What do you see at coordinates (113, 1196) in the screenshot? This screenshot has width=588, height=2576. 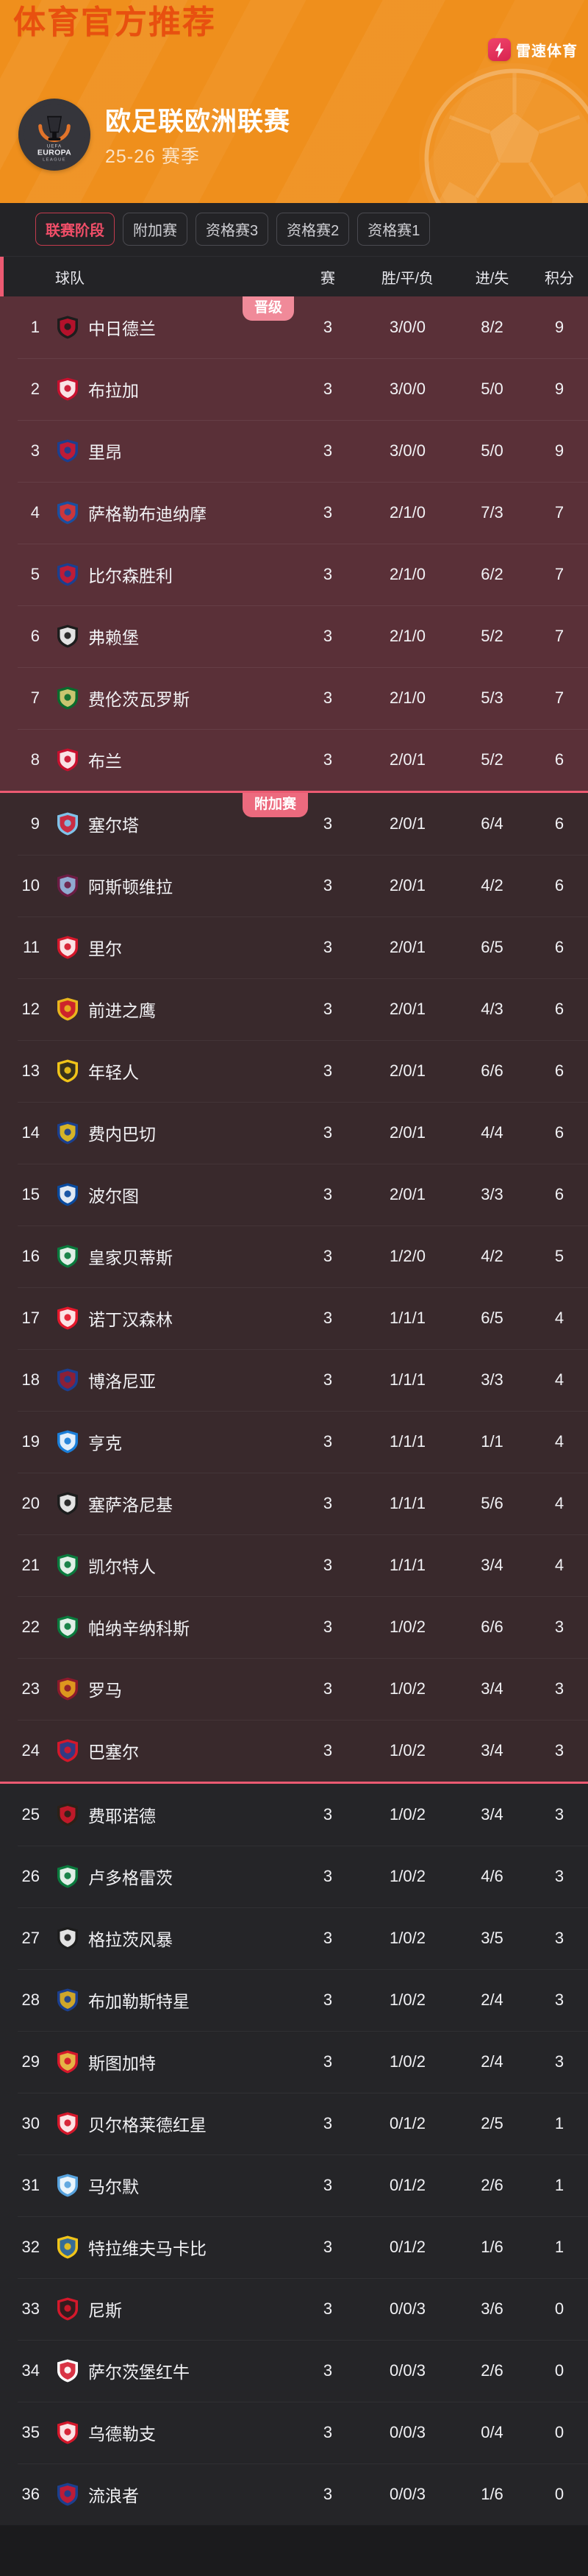 I see `row-team-name: 波尔图` at bounding box center [113, 1196].